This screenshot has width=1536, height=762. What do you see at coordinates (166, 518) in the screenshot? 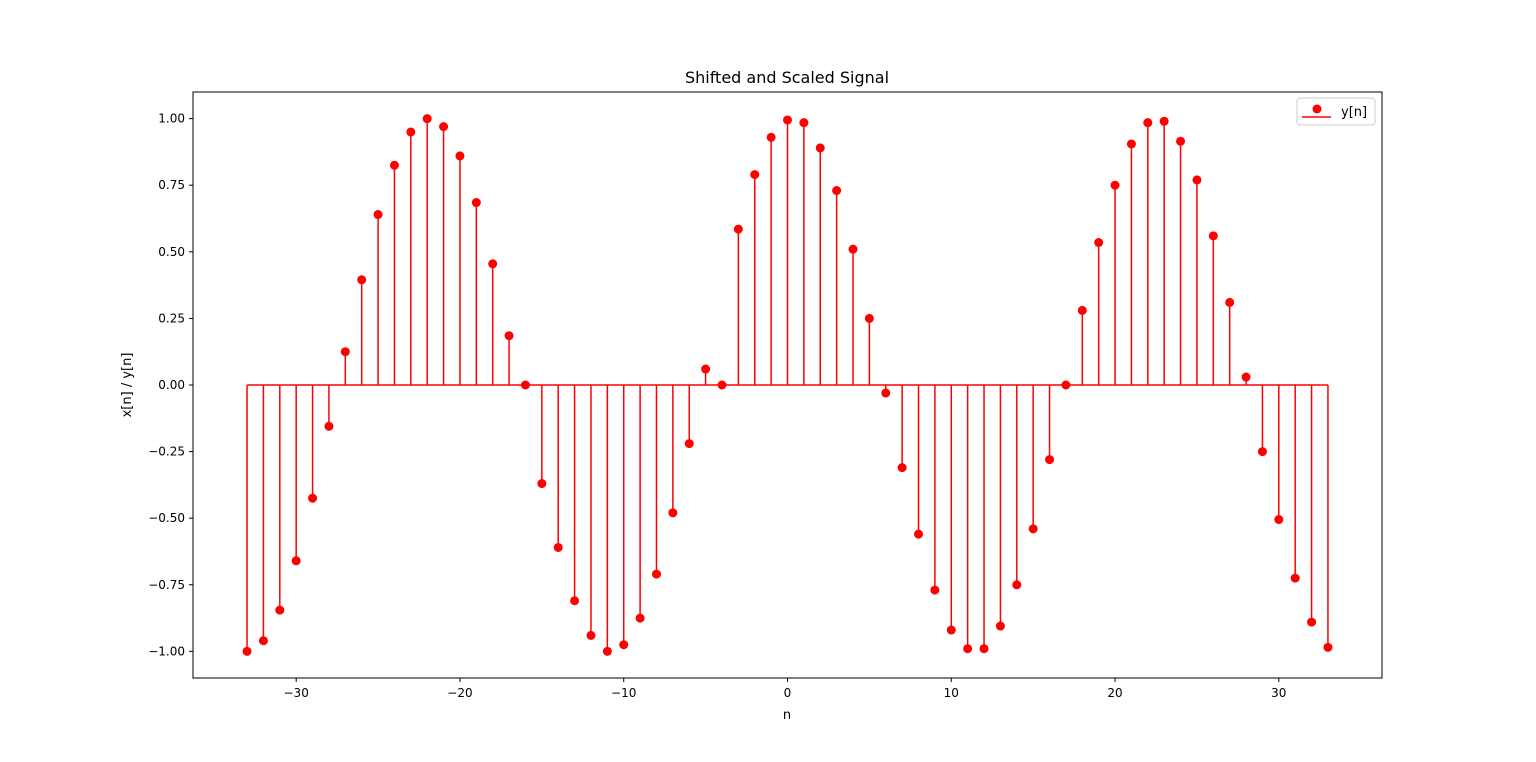
I see `y-tick-label: −0.50` at bounding box center [166, 518].